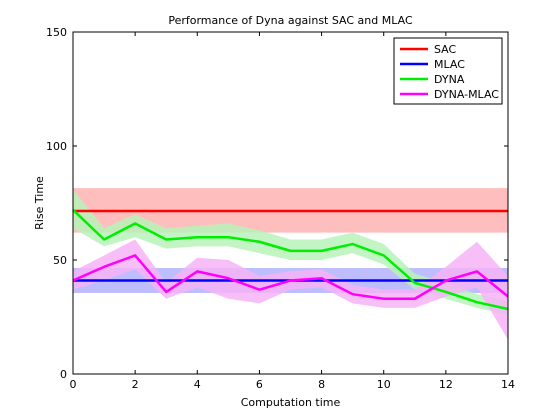 The width and height of the screenshot is (560, 420). Describe the element at coordinates (445, 49) in the screenshot. I see `legend-label-sac: SAC` at that location.